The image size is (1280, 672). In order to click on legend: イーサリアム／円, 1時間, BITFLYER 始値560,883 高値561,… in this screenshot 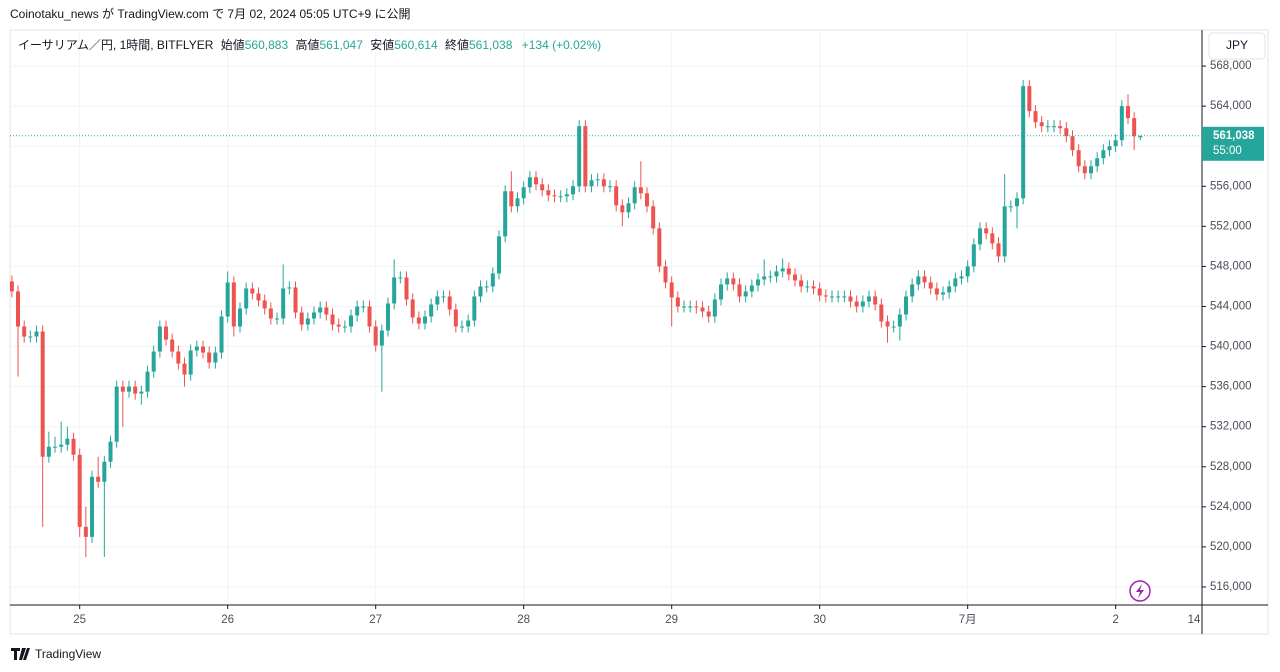, I will do `click(309, 44)`.